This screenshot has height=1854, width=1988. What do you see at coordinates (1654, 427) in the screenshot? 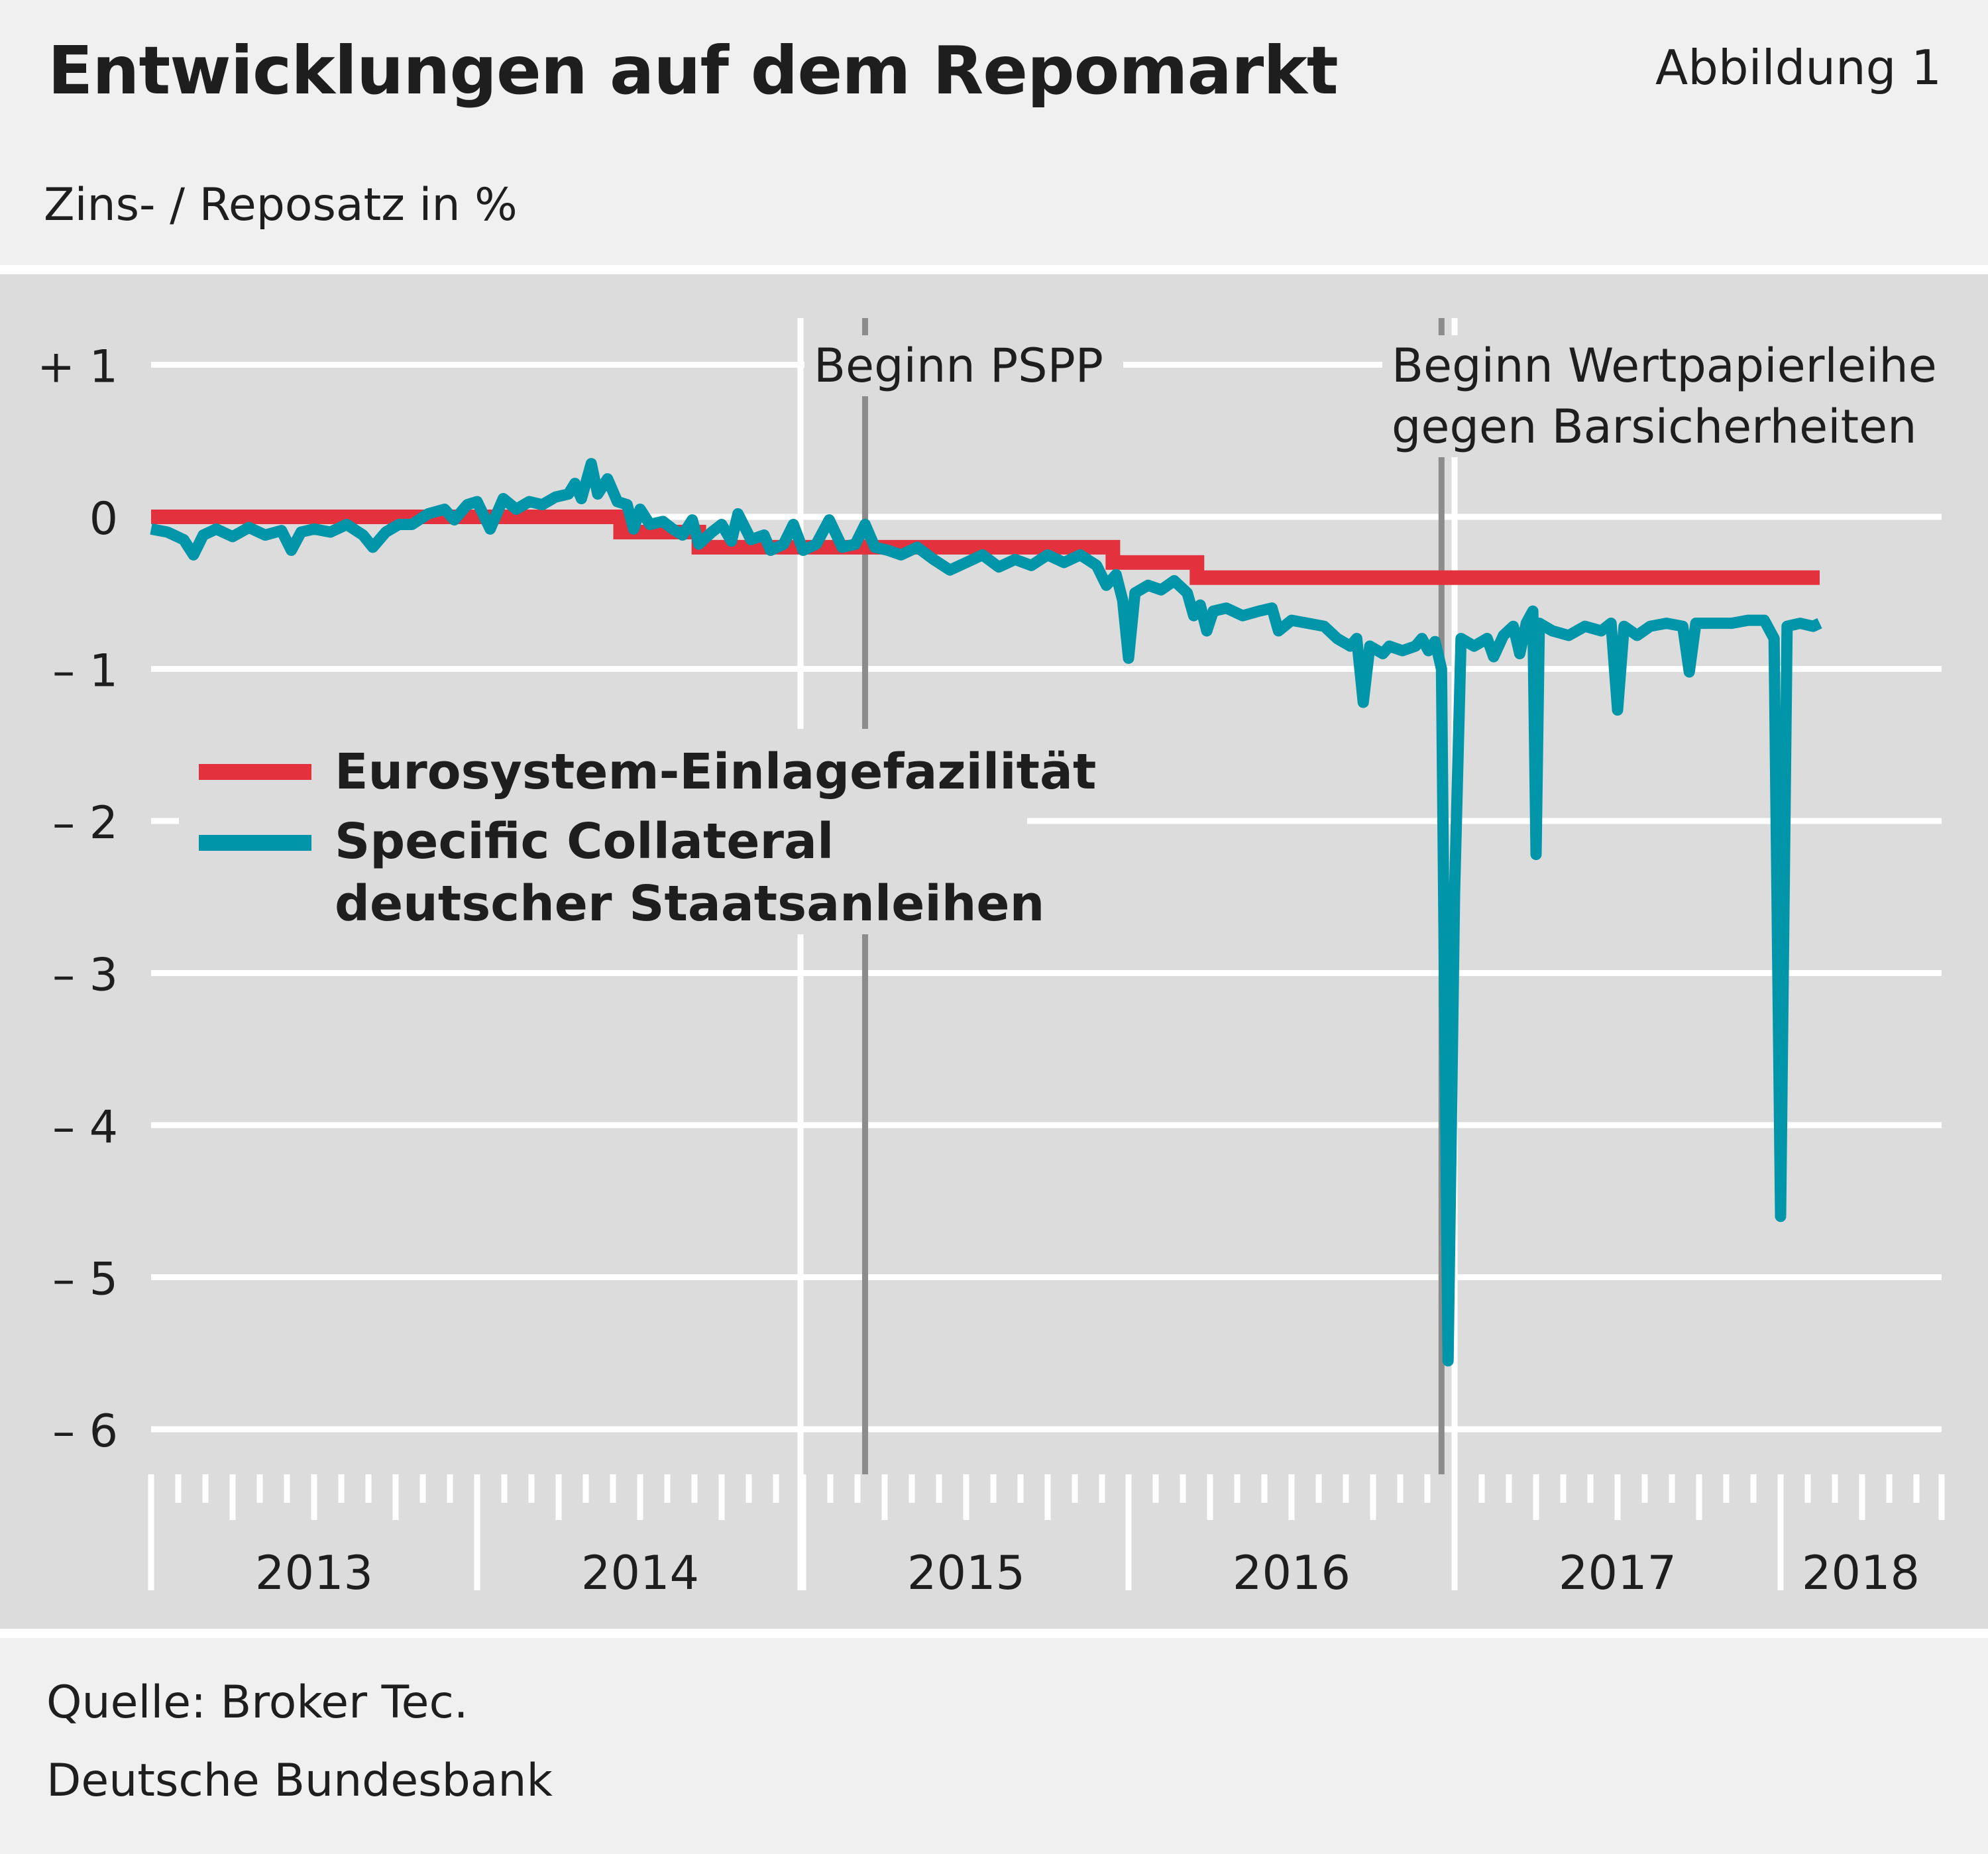
I see `event-label: gegen Barsicherheiten` at bounding box center [1654, 427].